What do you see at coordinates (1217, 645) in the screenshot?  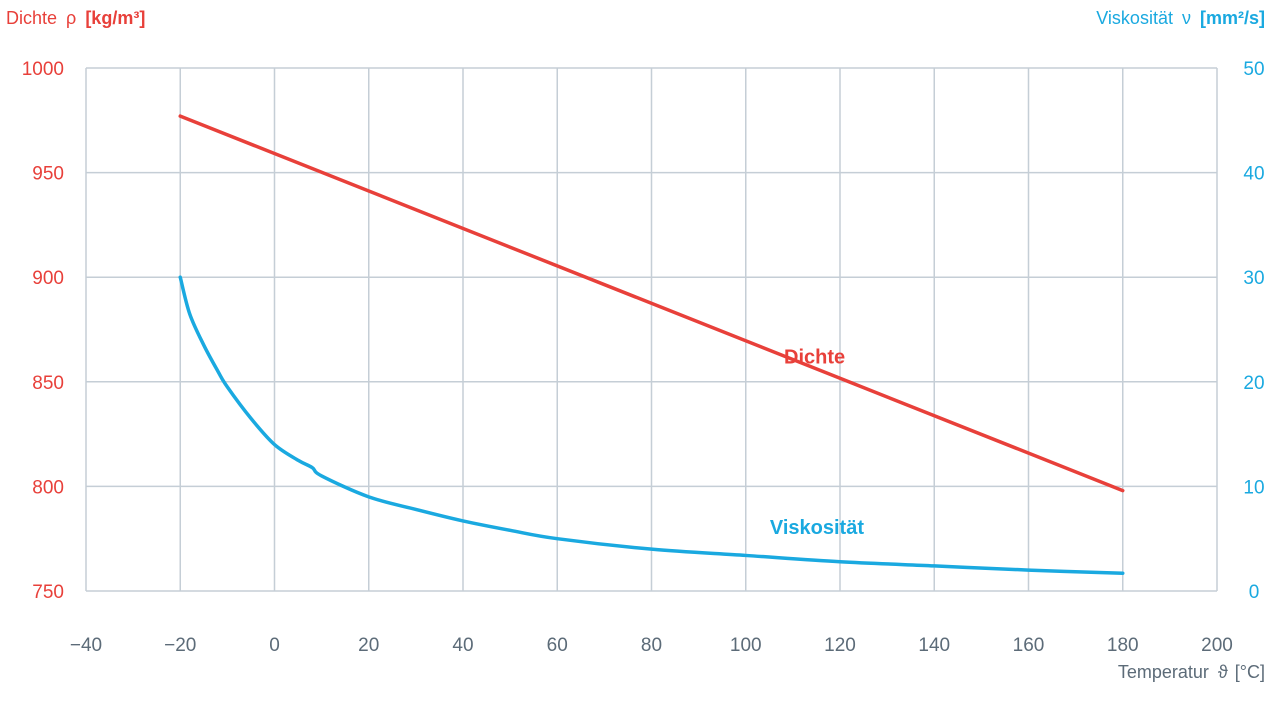 I see `x-tick-label: 200` at bounding box center [1217, 645].